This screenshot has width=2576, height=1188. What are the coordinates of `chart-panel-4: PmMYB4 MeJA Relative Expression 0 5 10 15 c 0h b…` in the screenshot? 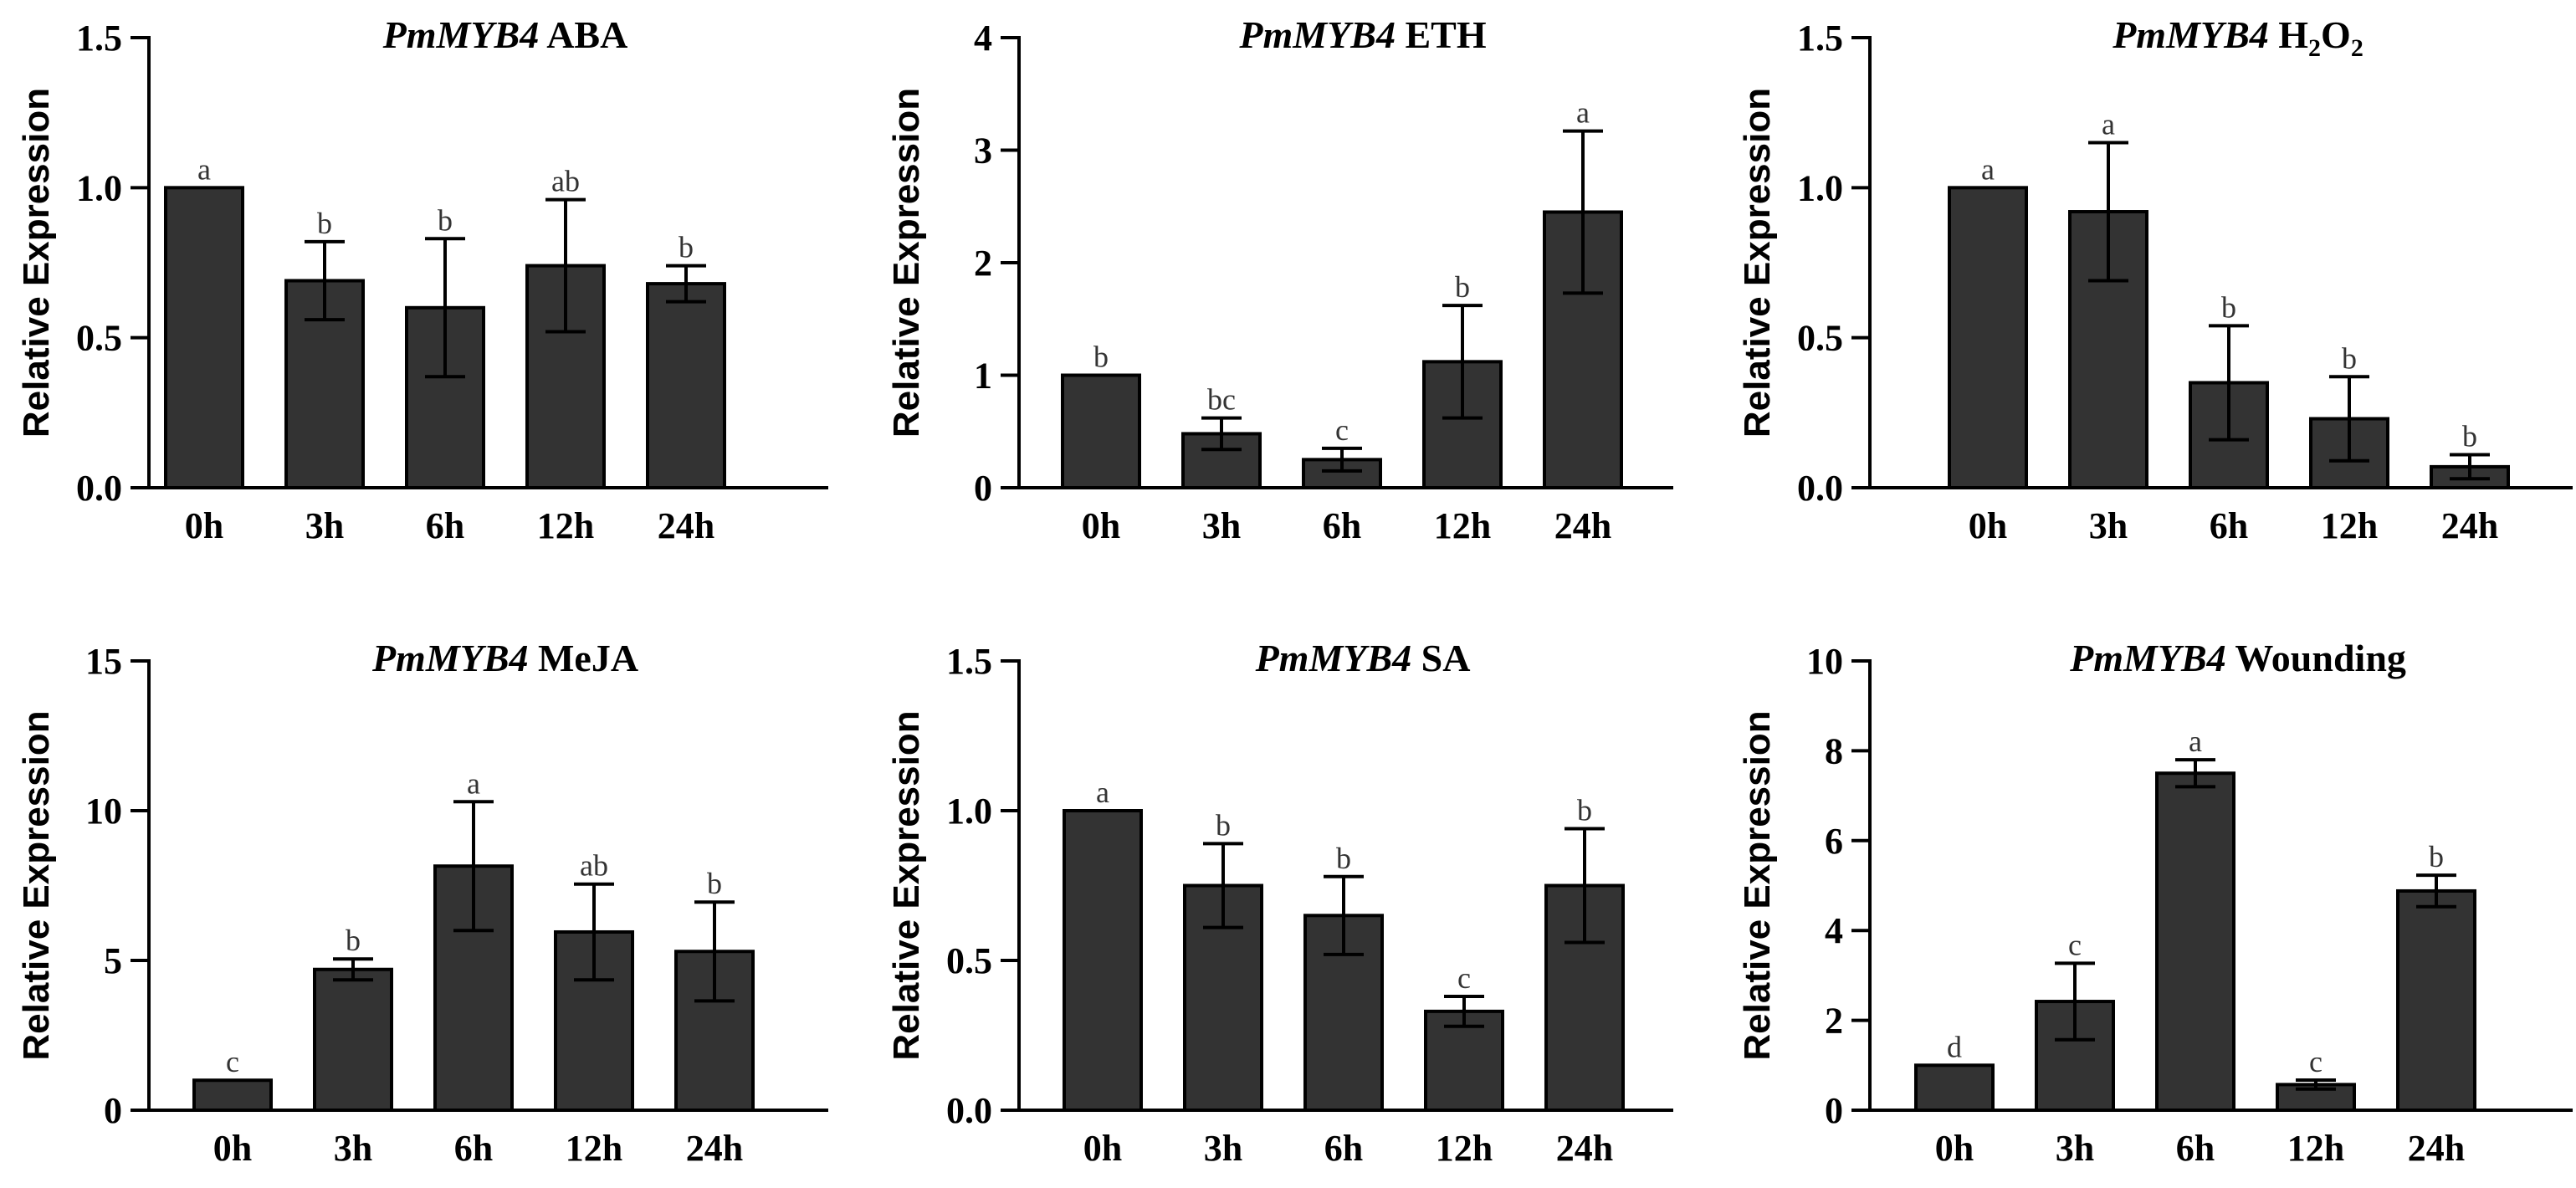 It's located at (422, 903).